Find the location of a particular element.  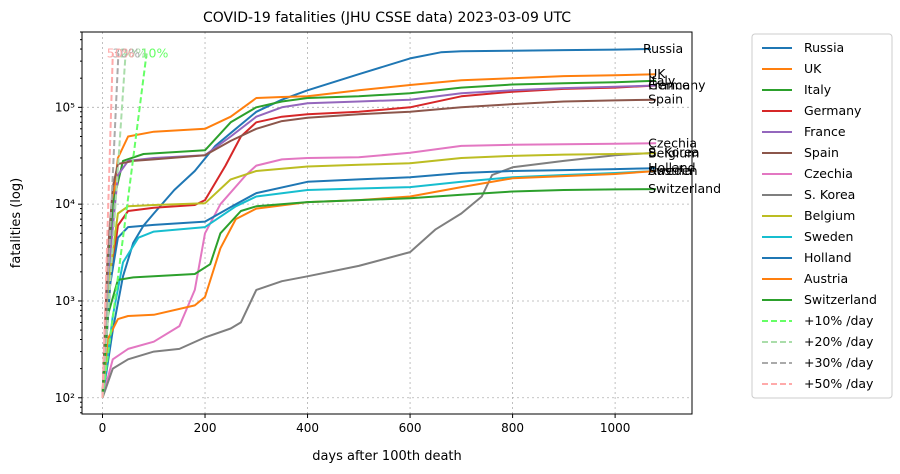

legend-label: Sweden is located at coordinates (828, 236).